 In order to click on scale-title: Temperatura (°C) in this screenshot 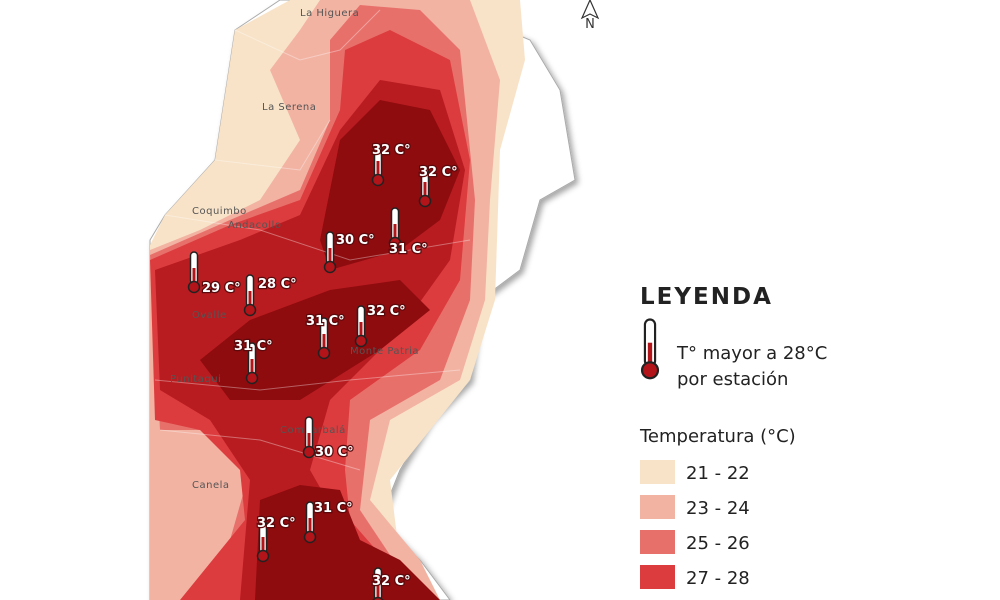, I will do `click(717, 436)`.